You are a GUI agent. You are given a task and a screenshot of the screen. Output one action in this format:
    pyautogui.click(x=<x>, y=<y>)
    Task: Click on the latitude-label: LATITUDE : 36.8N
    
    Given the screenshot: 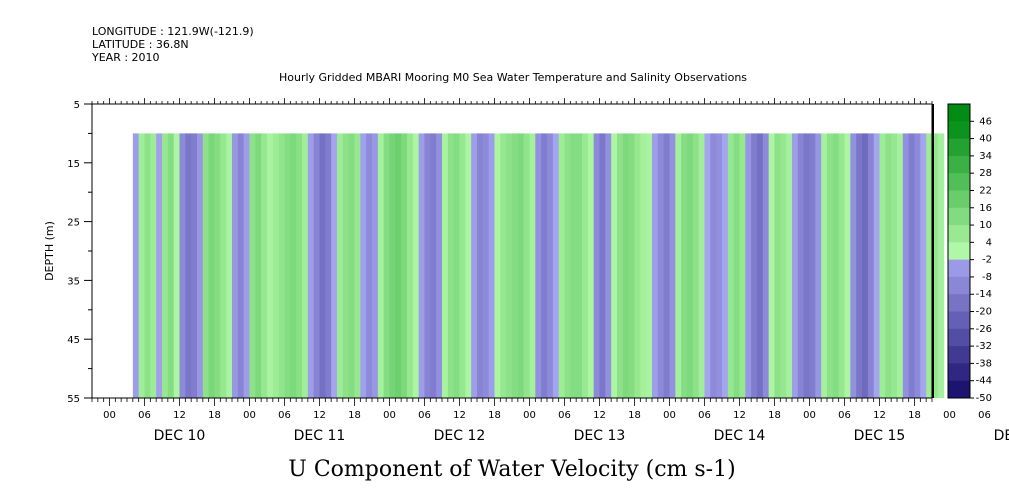 What is the action you would take?
    pyautogui.click(x=140, y=44)
    